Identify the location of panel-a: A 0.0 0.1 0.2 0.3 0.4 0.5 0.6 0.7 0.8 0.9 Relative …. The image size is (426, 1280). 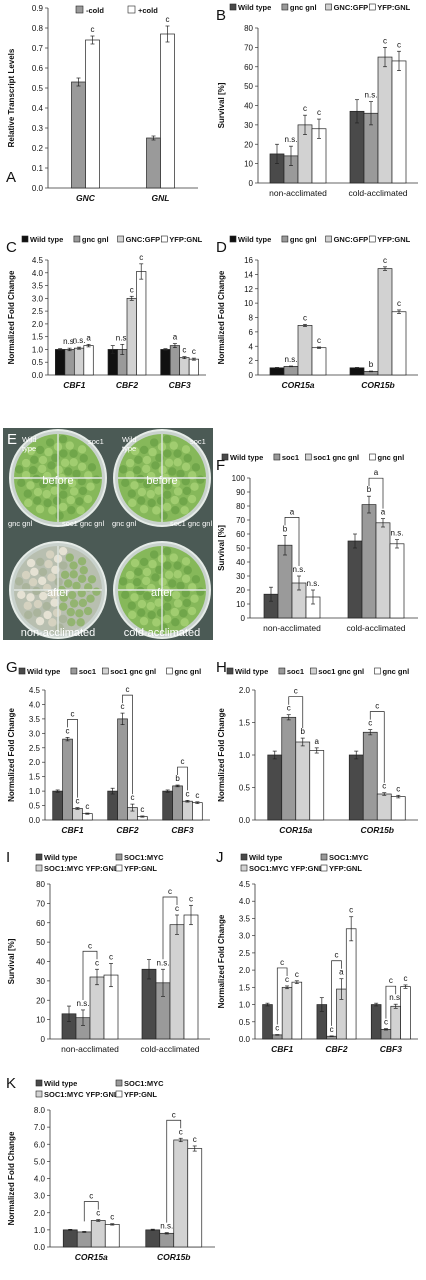
(102, 103).